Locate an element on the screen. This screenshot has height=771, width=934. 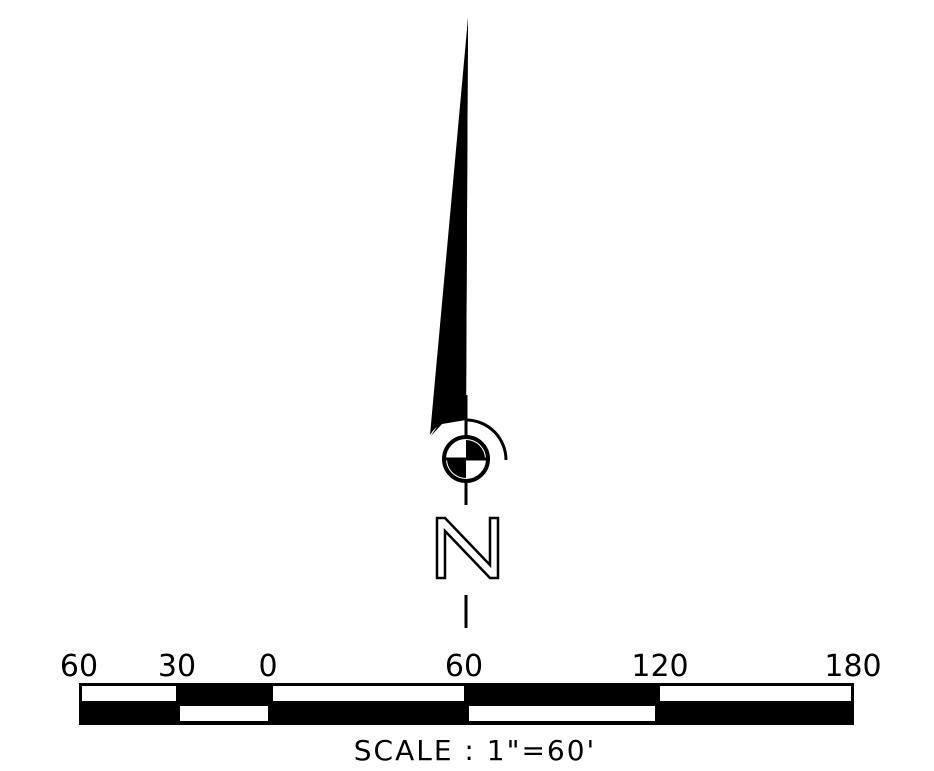
scale-label-30: 30 is located at coordinates (177, 666).